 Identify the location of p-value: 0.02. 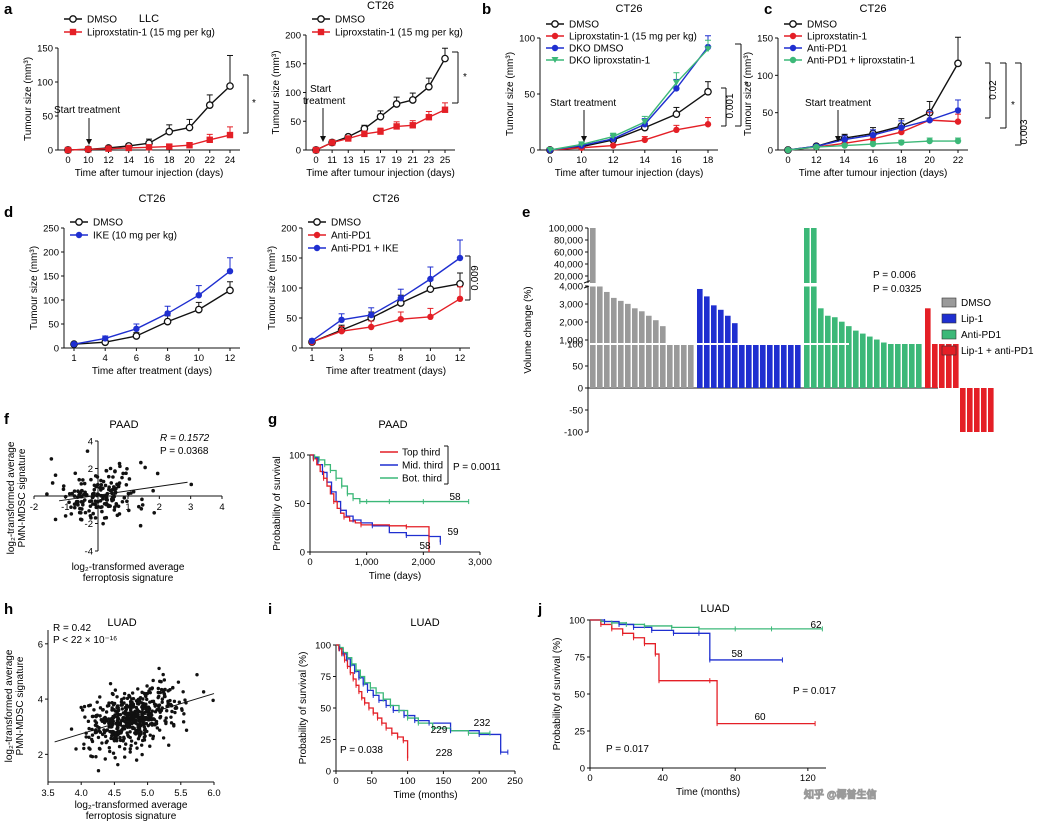
(993, 90).